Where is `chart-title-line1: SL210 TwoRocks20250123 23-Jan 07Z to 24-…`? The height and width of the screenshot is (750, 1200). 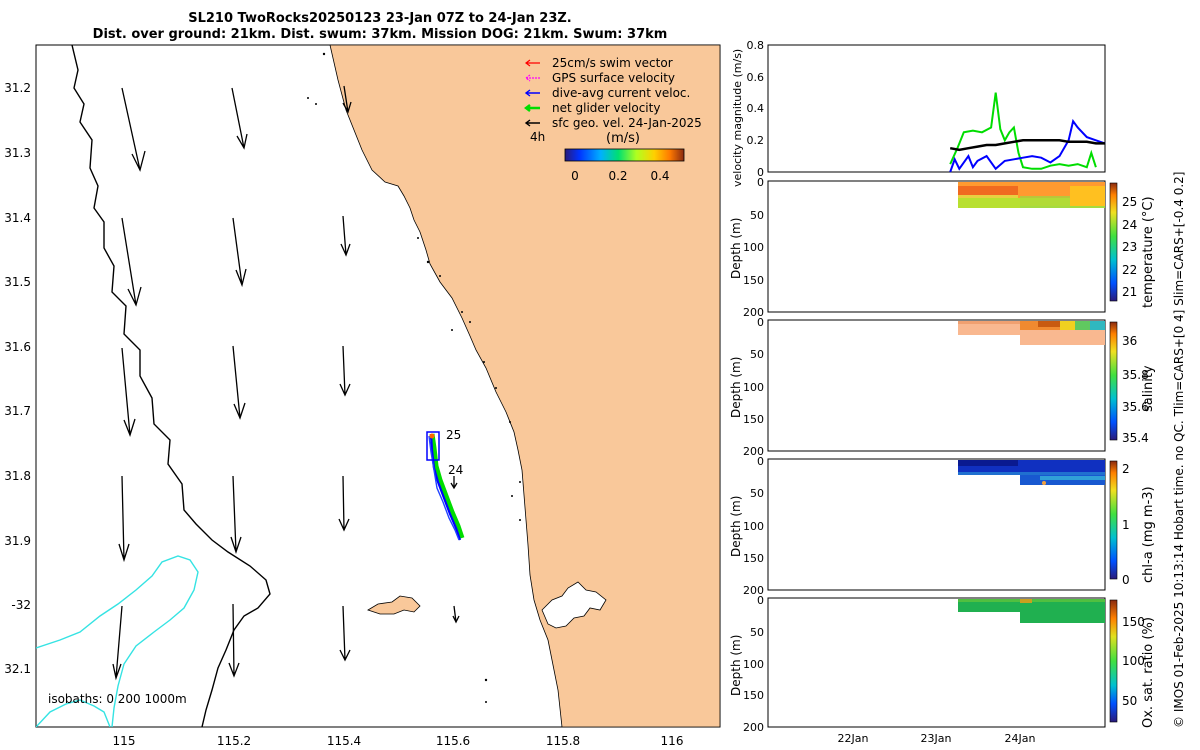
chart-title-line1: SL210 TwoRocks20250123 23-Jan 07Z to 24-… is located at coordinates (380, 18).